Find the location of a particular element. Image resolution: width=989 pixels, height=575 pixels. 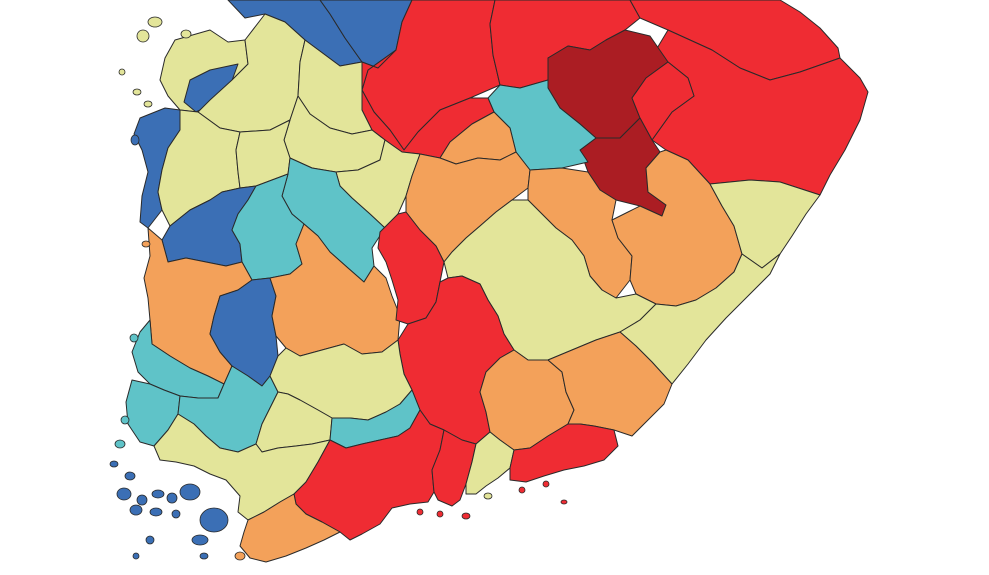

region-red-vertical-north is located at coordinates (411, 268).